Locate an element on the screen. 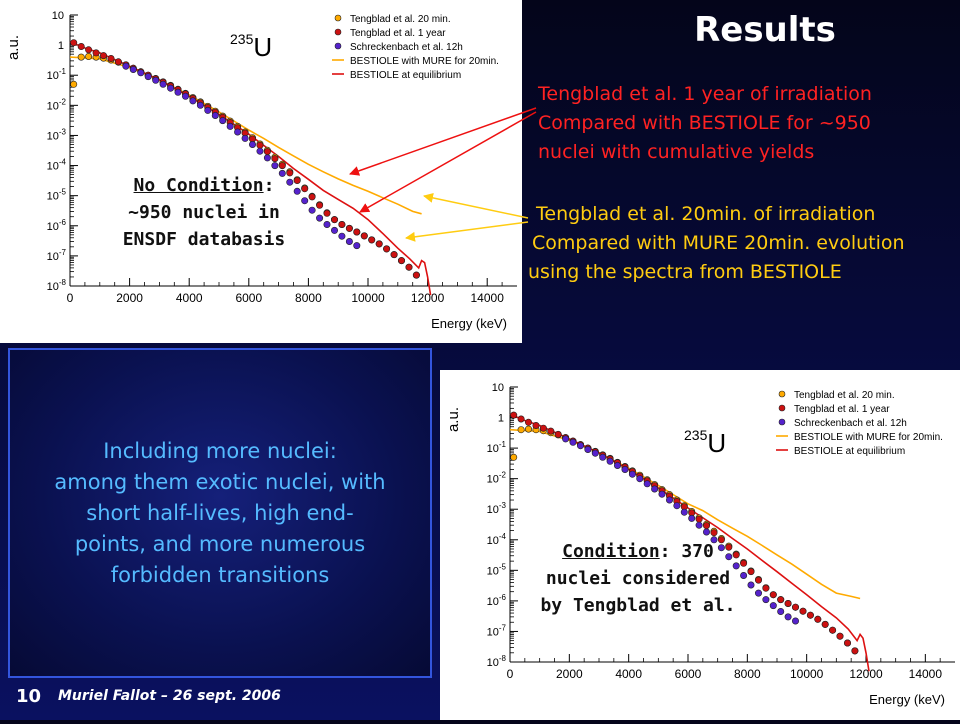 The height and width of the screenshot is (724, 960). annotation-rest: : is located at coordinates (269, 185).